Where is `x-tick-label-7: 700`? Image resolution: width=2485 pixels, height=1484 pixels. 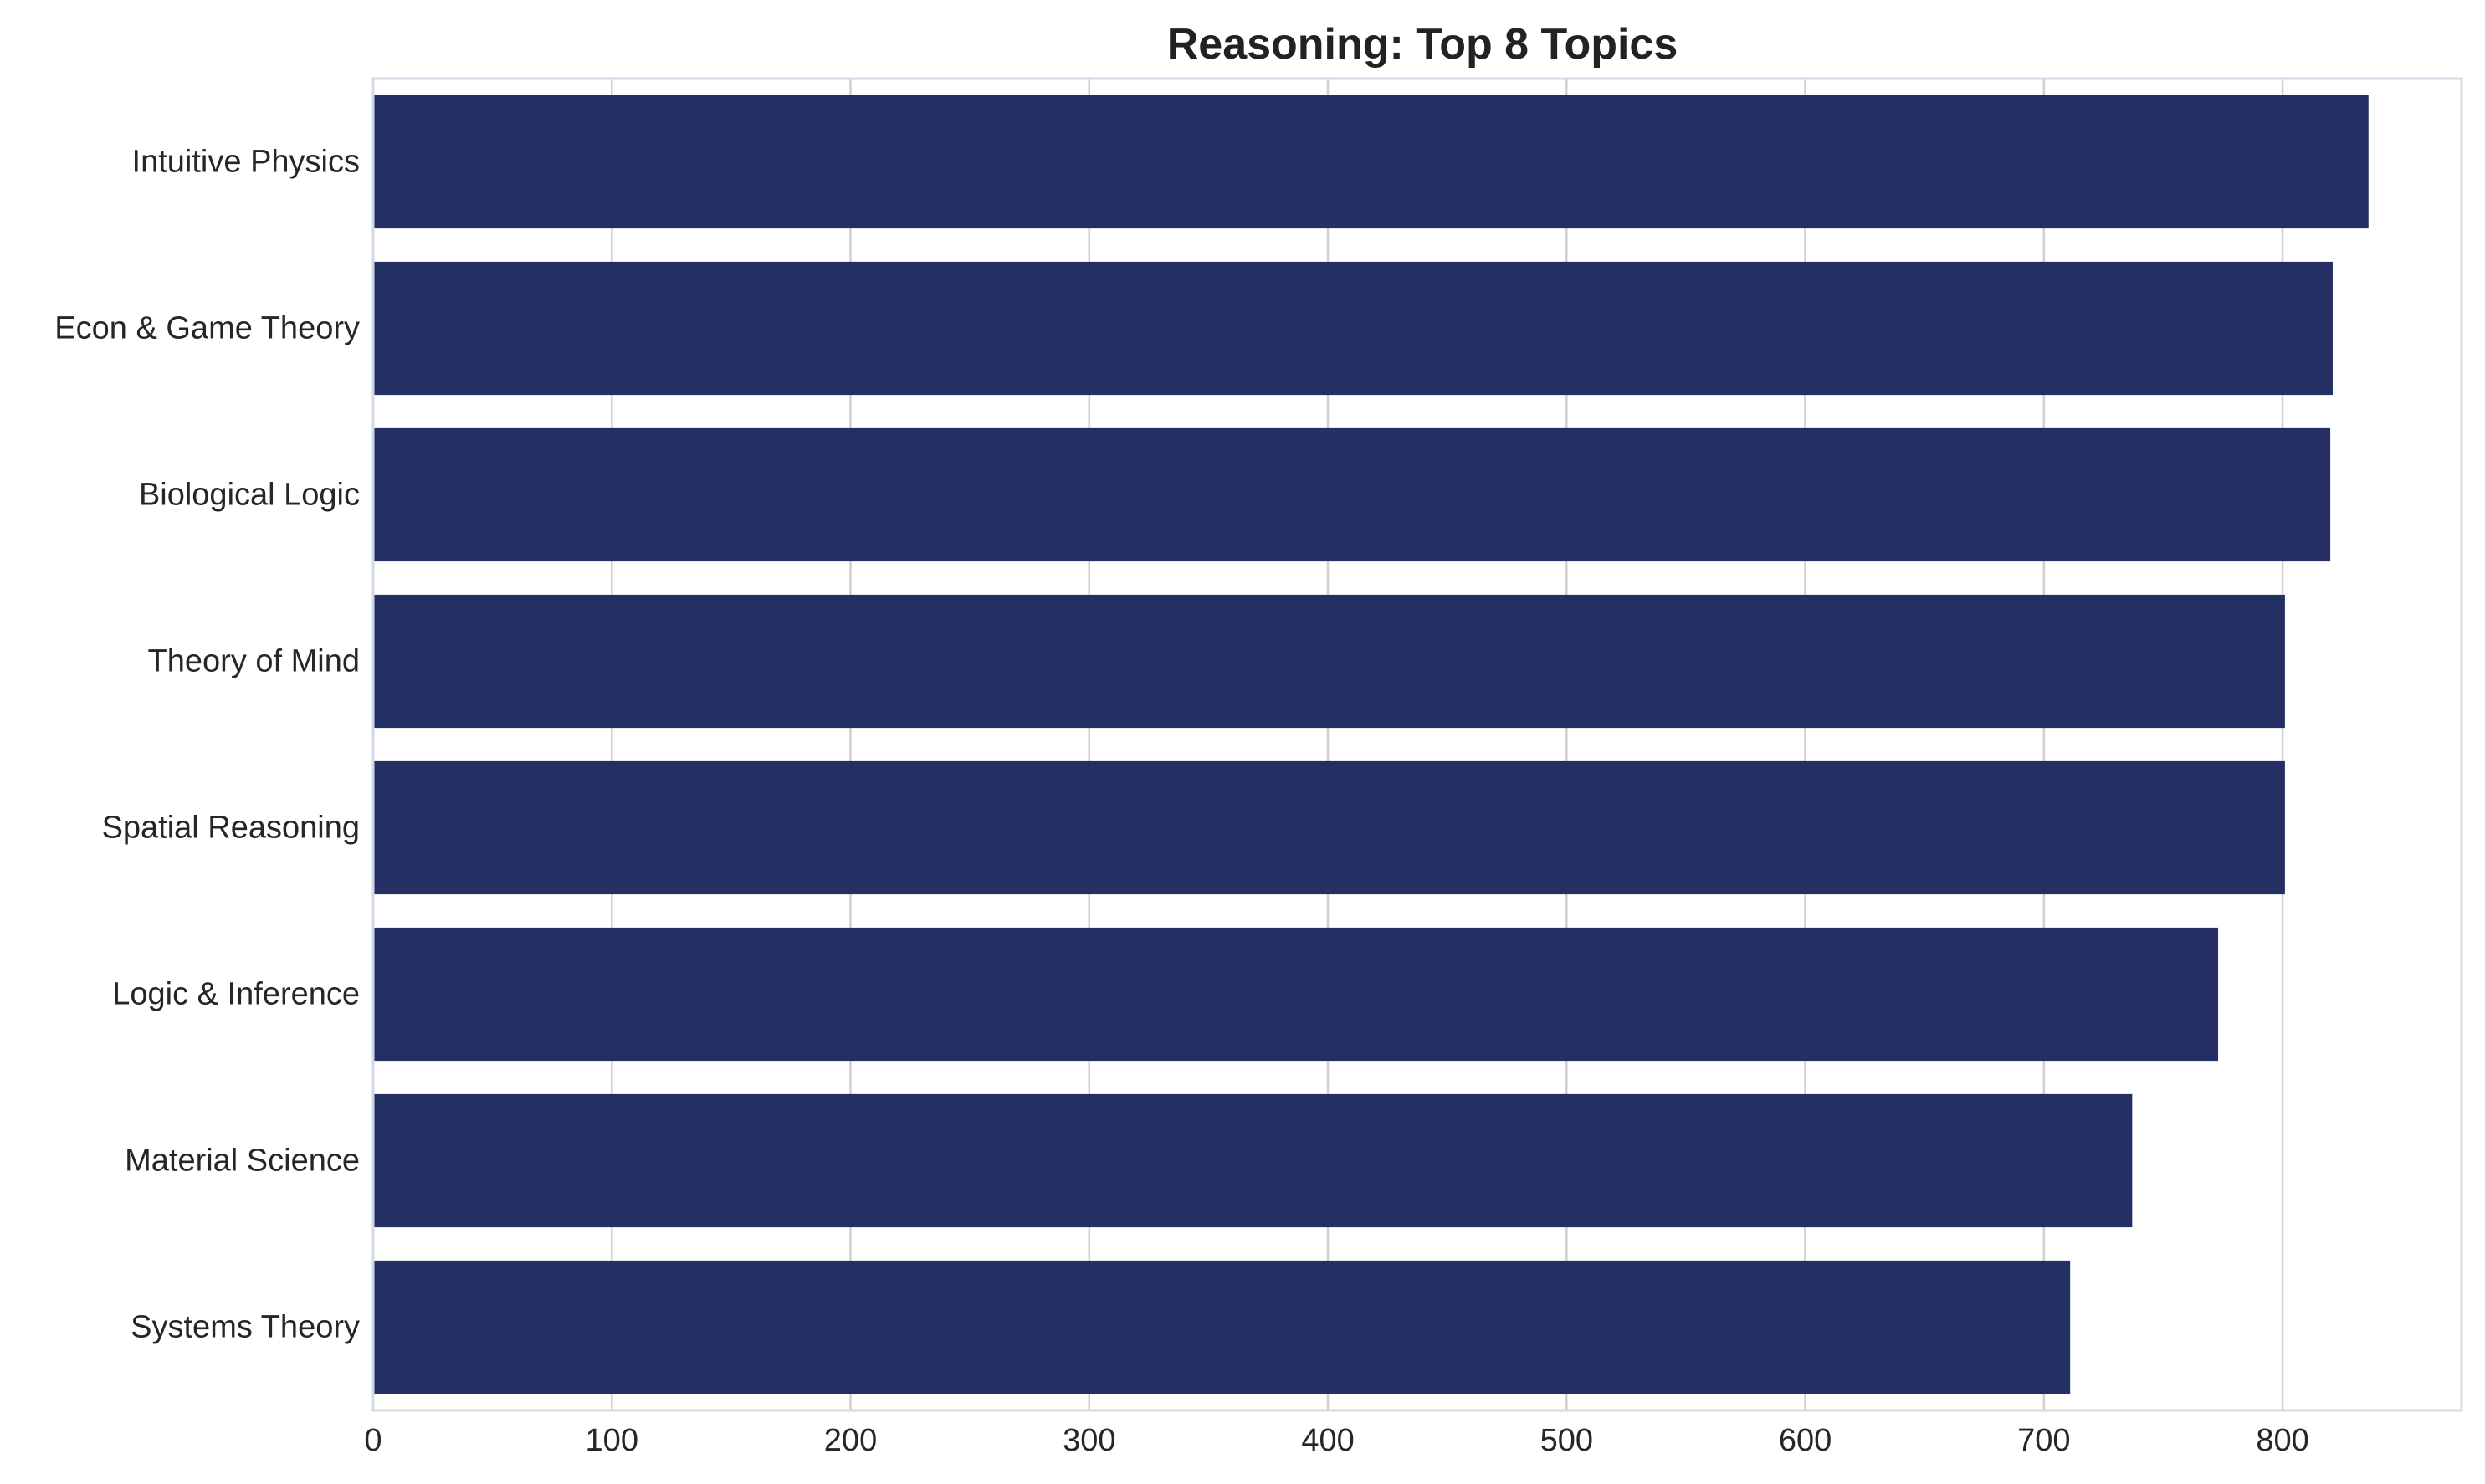
x-tick-label-7: 700 is located at coordinates (2043, 1440).